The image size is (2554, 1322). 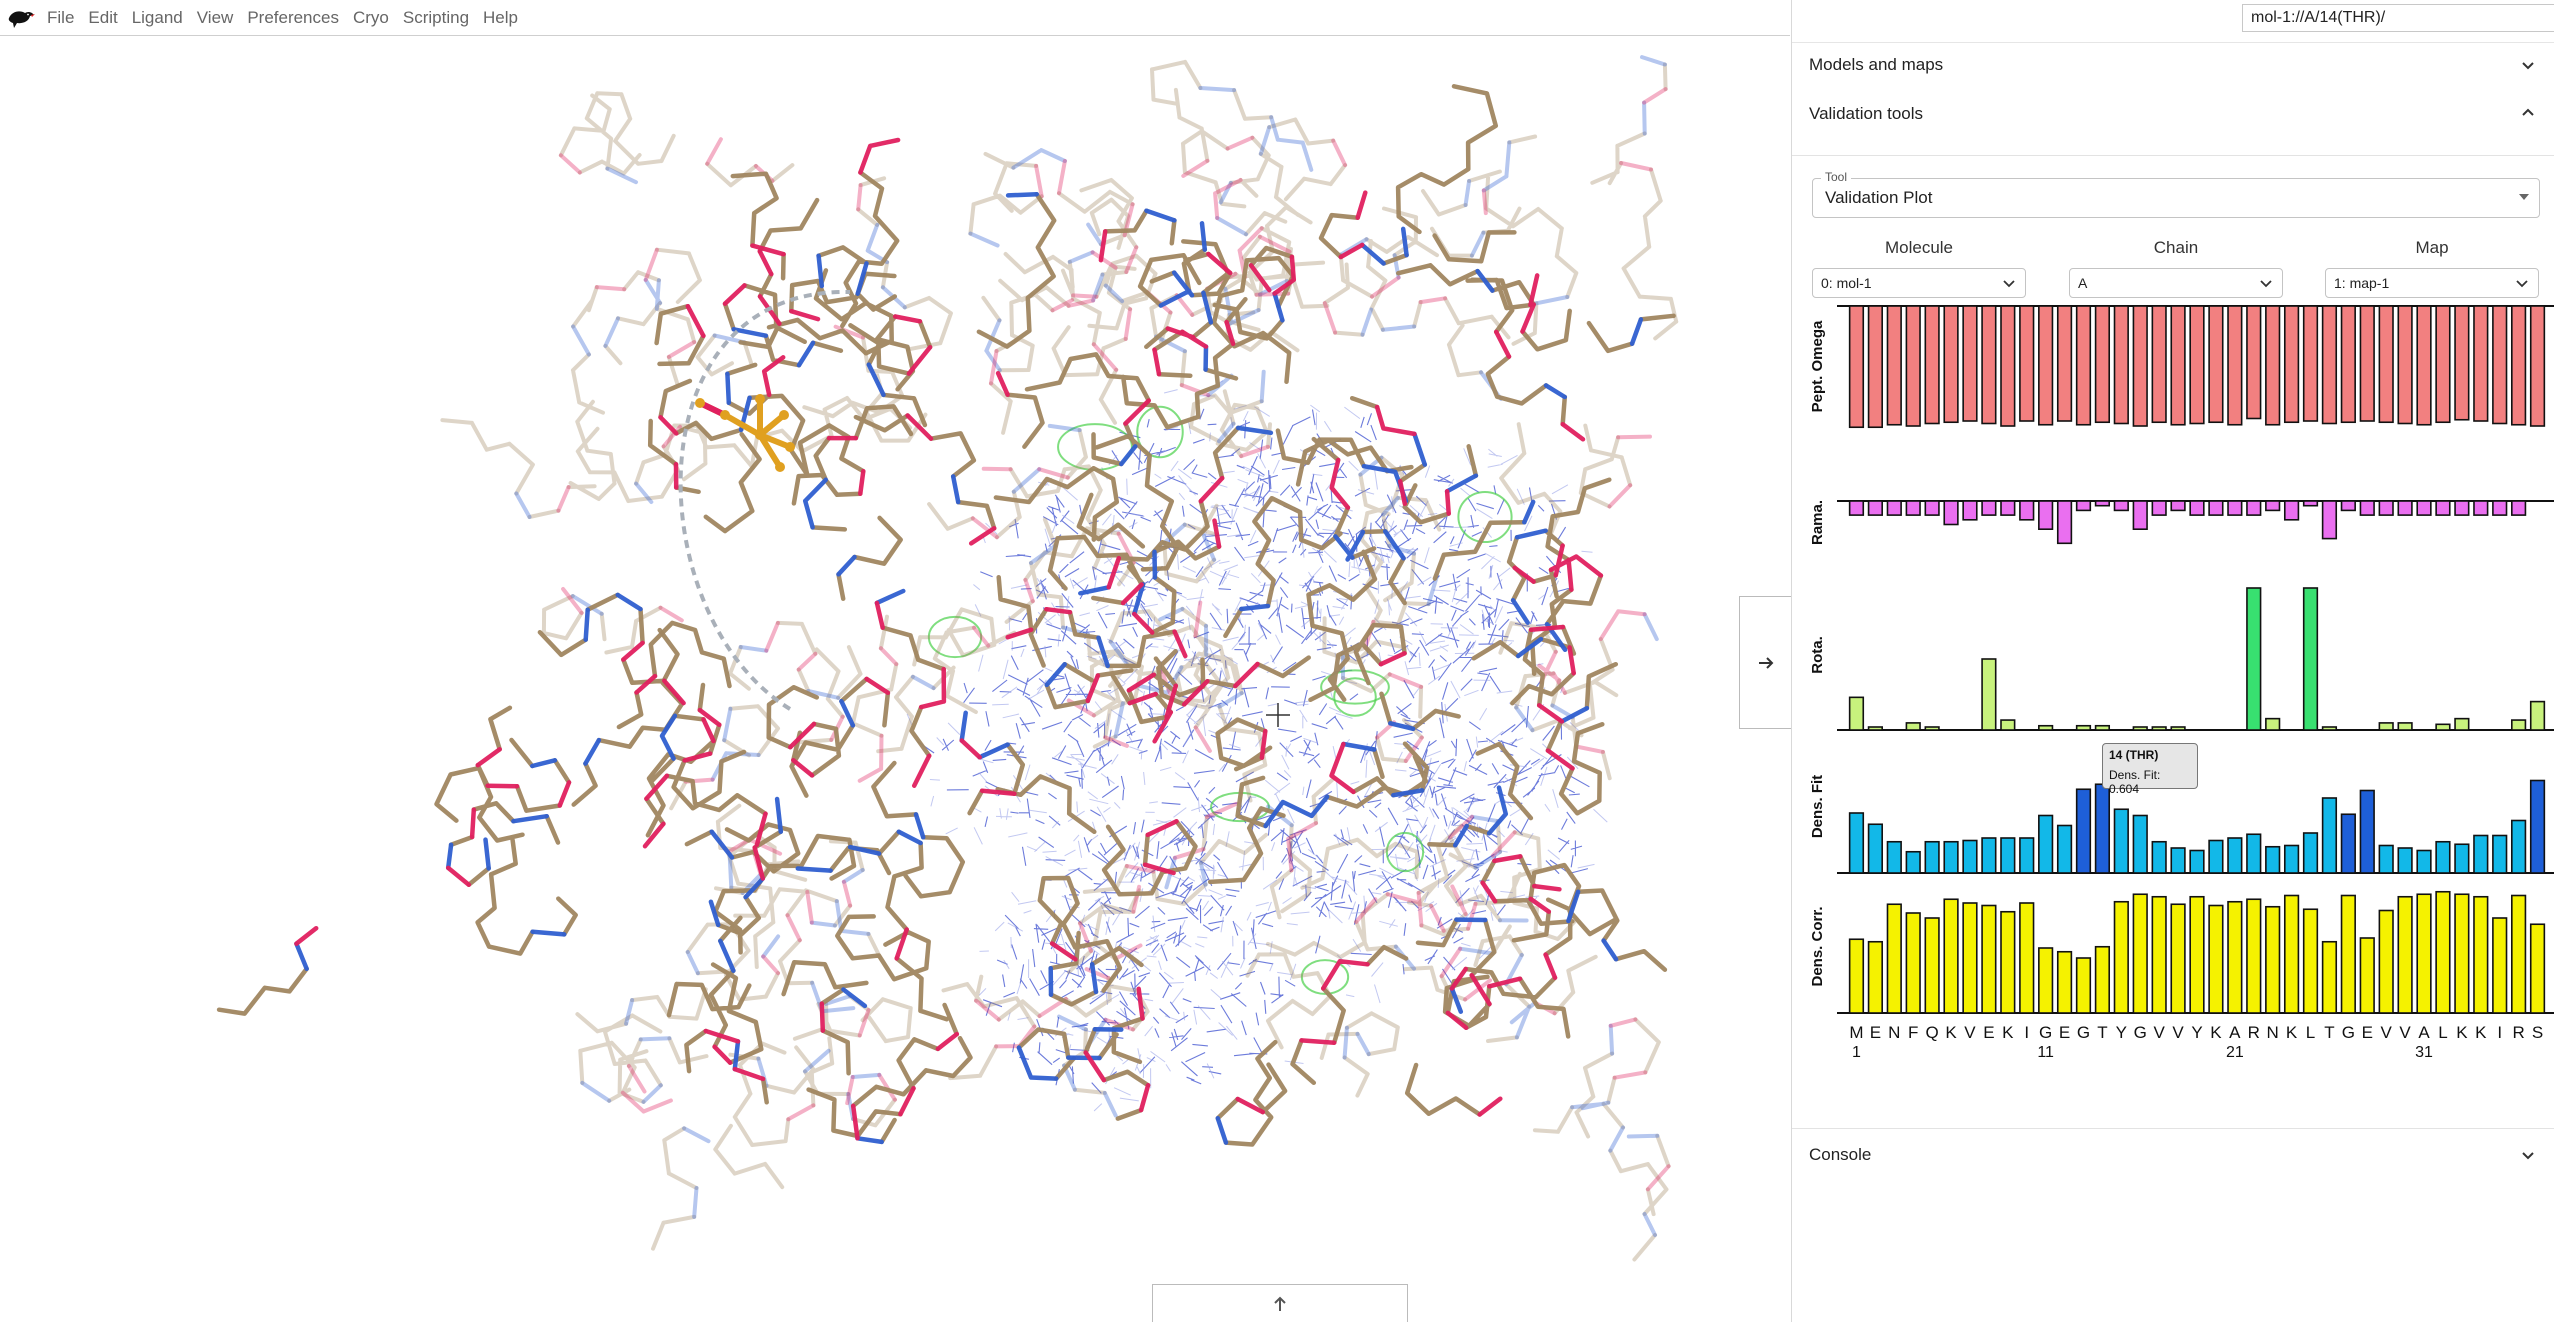 I want to click on molecule-select: 0: mol-1, so click(x=1919, y=283).